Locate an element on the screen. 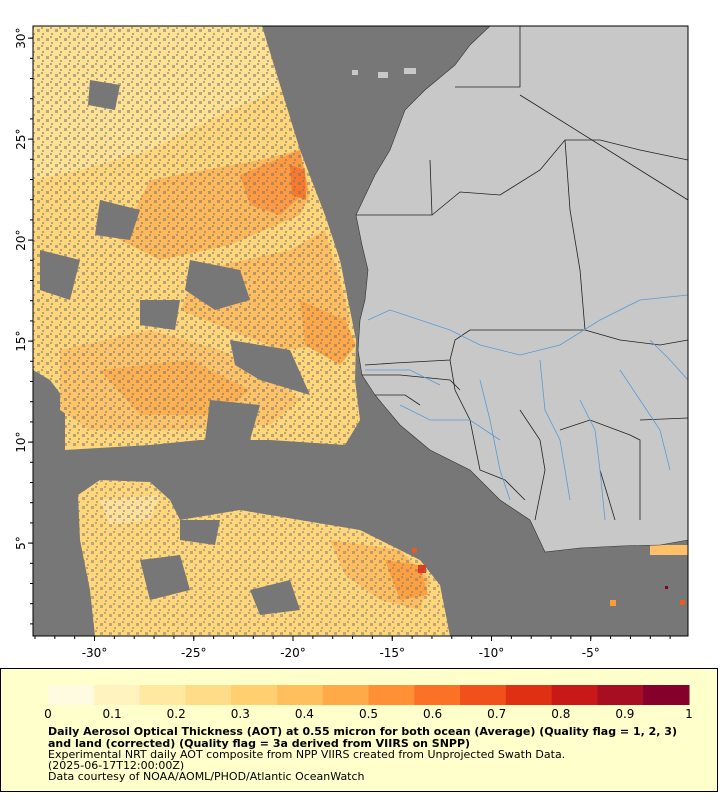  canary-islands is located at coordinates (383, 75).